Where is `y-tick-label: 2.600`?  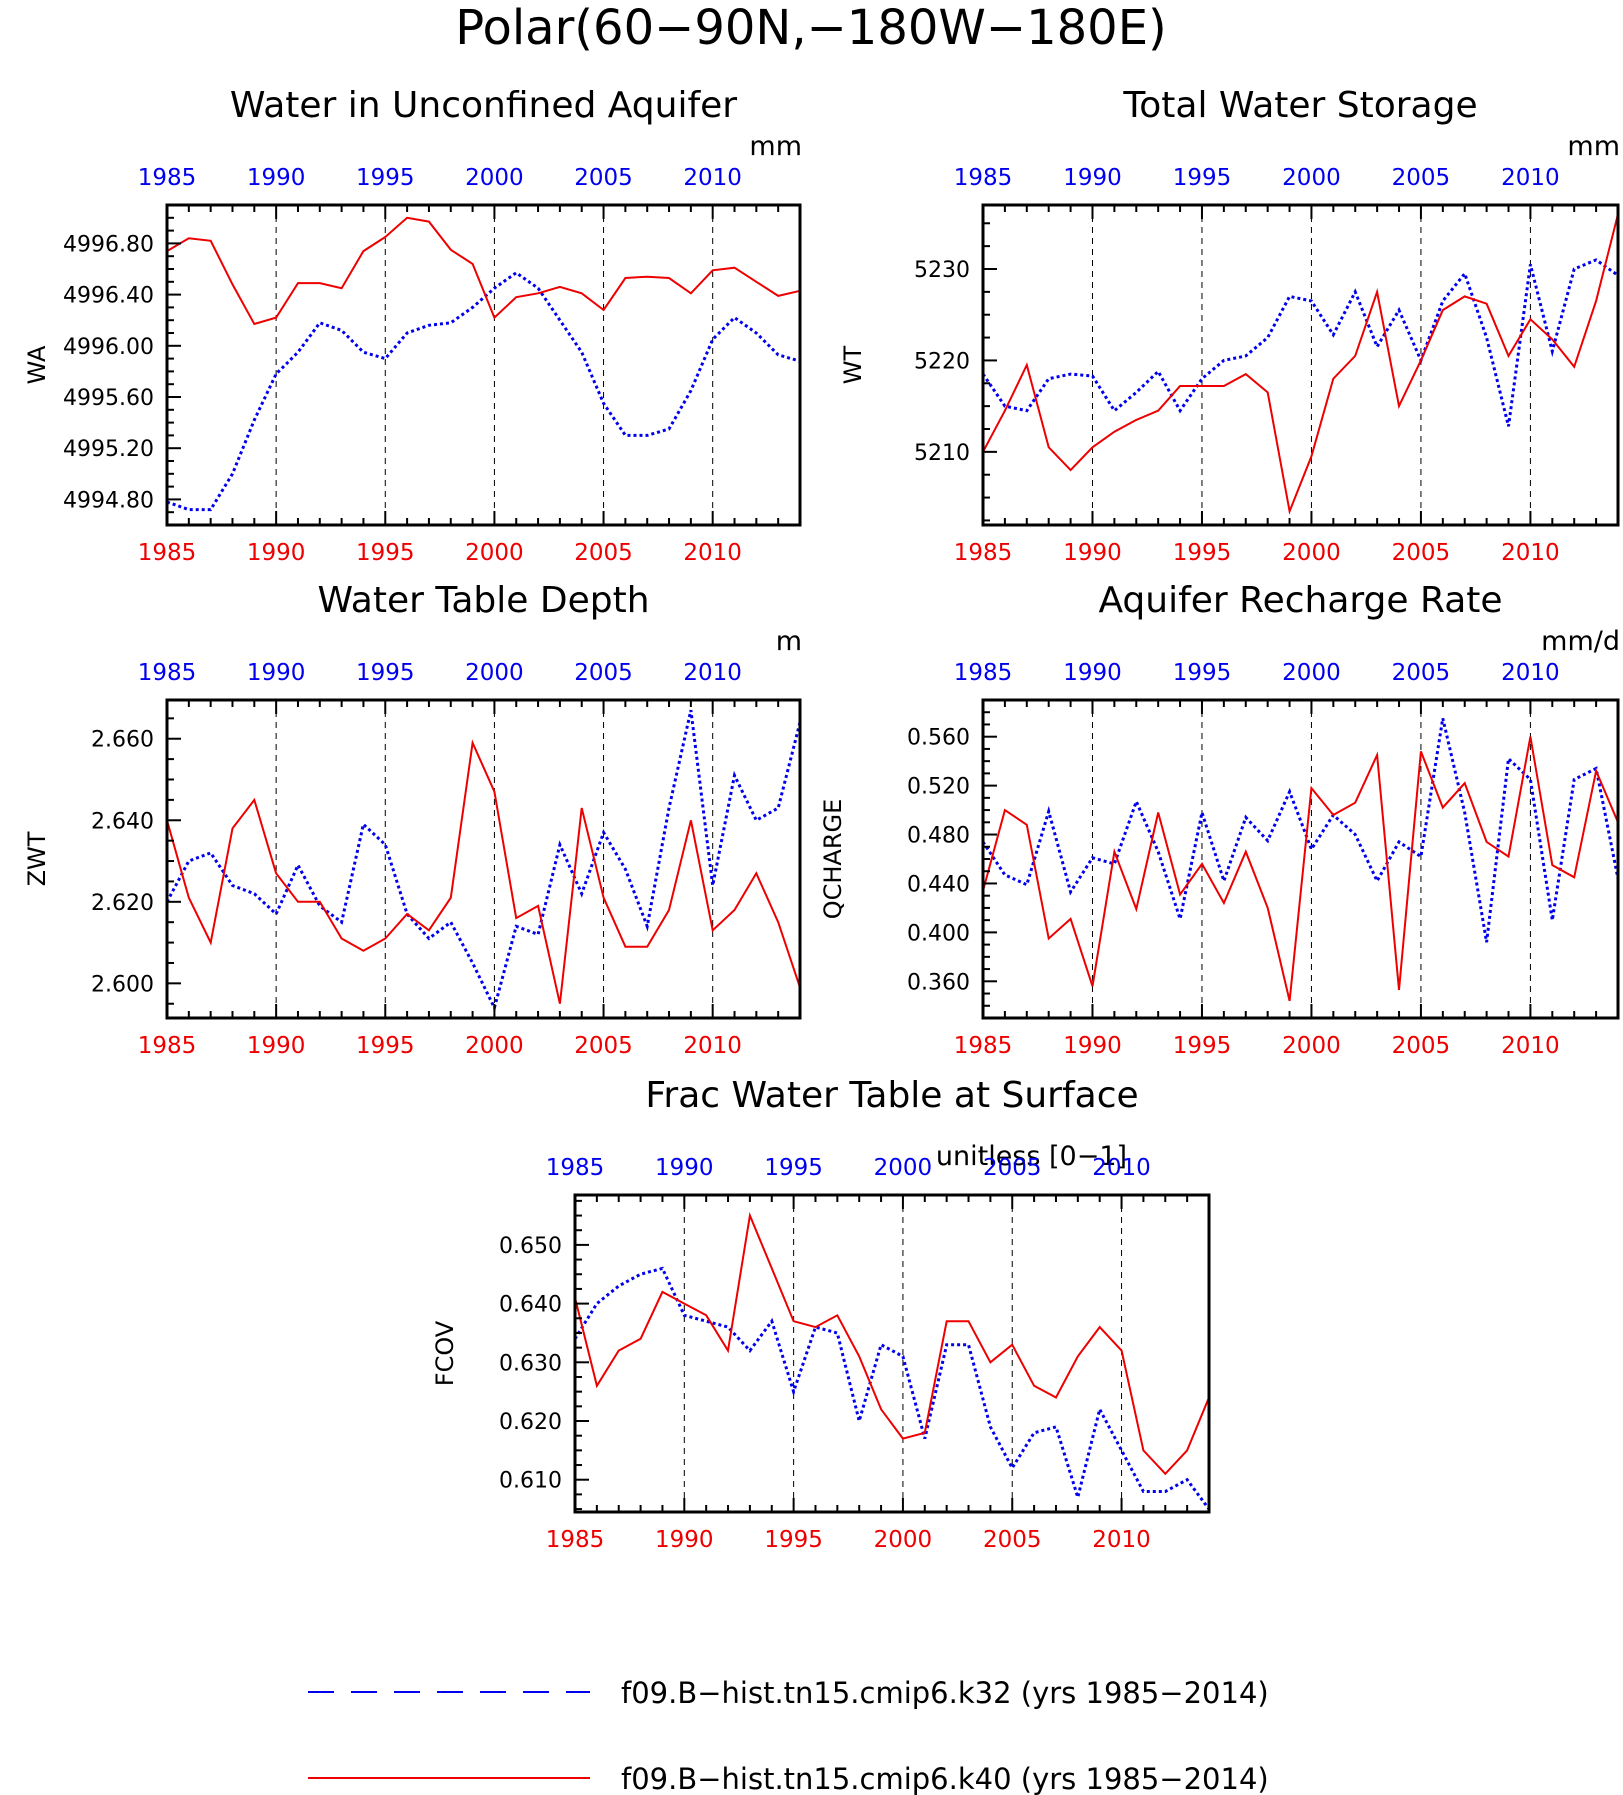 y-tick-label: 2.600 is located at coordinates (122, 984).